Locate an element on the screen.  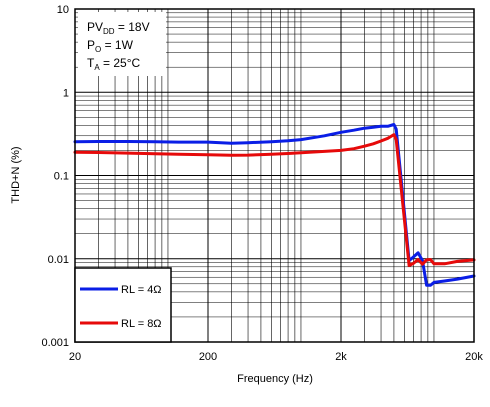
y-tick-label: 1 is located at coordinates (66, 93).